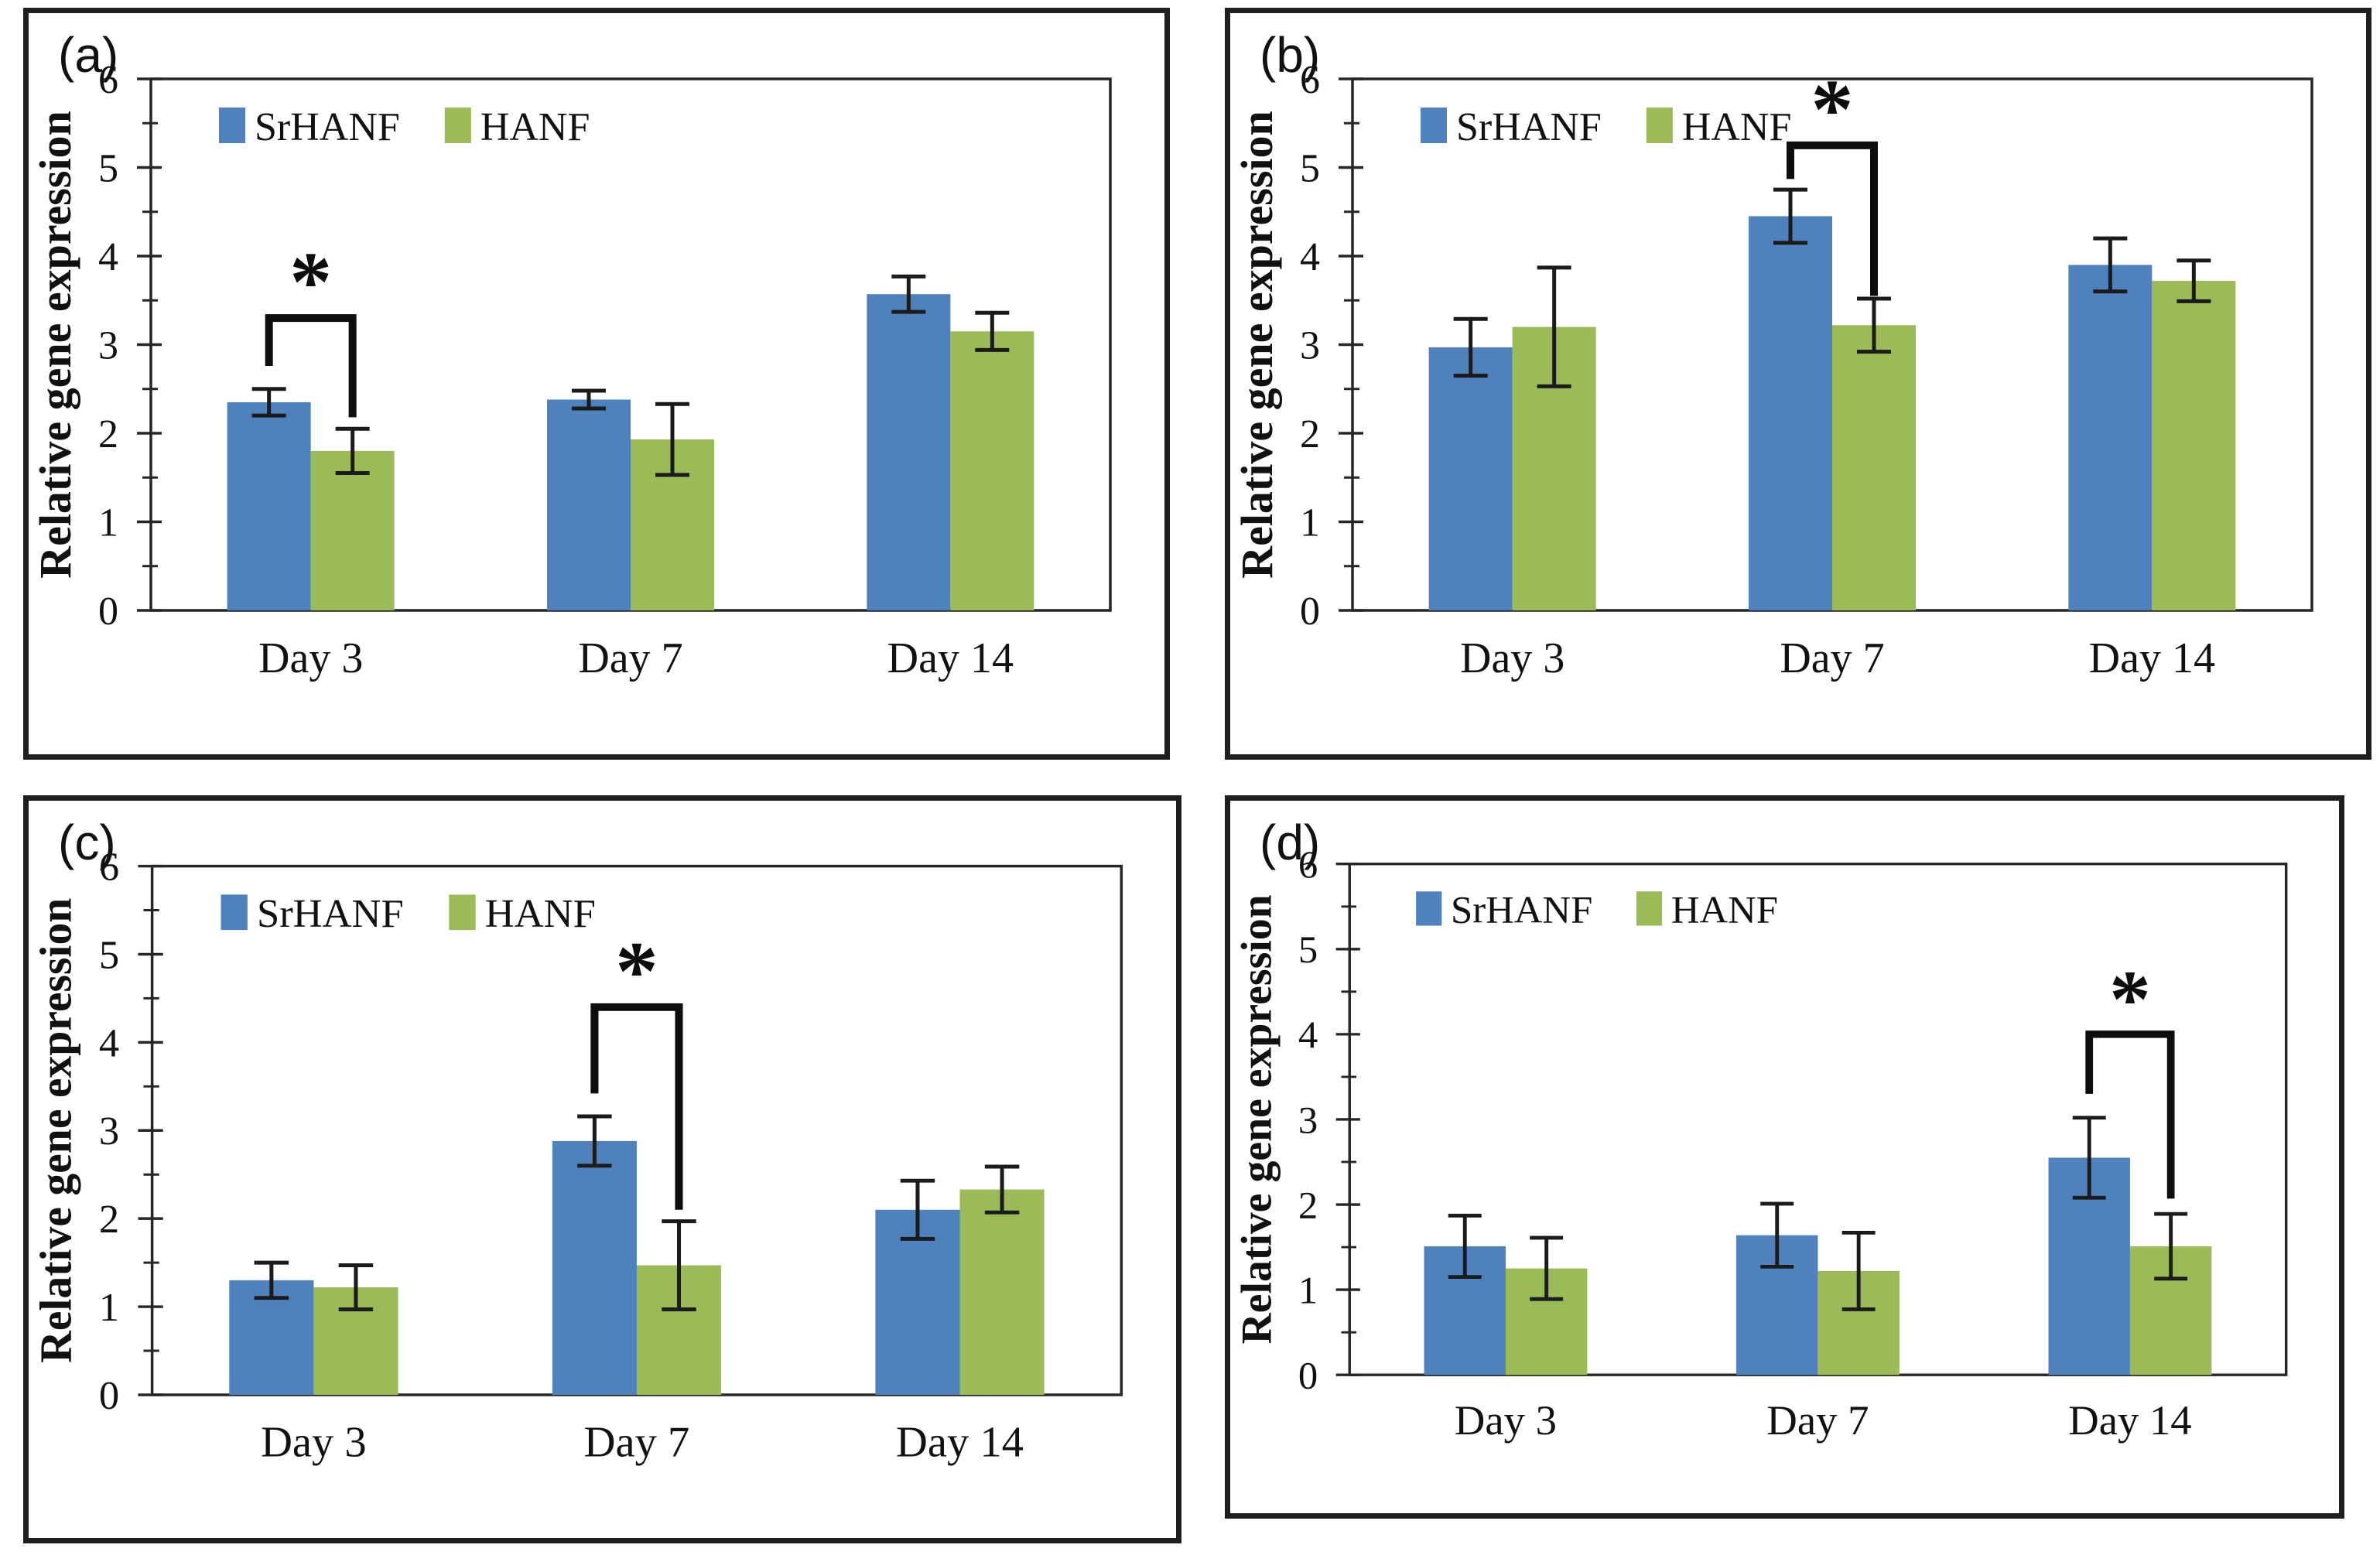  Describe the element at coordinates (87, 842) in the screenshot. I see `panel-label-c: (c)` at that location.